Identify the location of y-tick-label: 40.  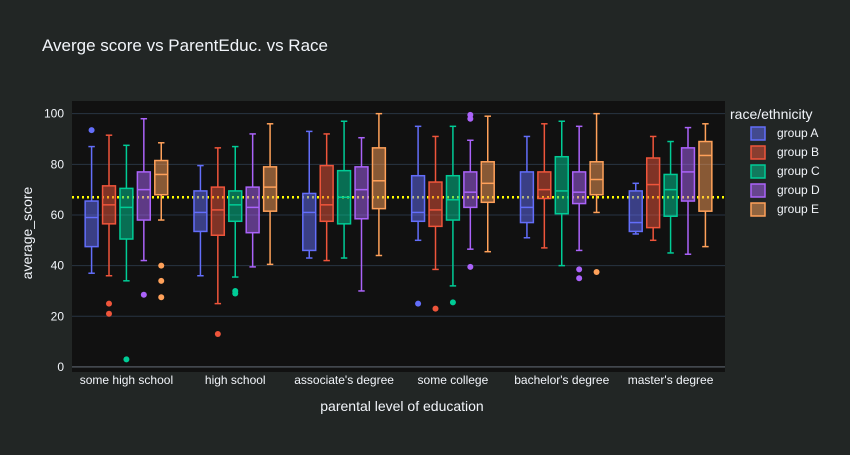
(58, 266).